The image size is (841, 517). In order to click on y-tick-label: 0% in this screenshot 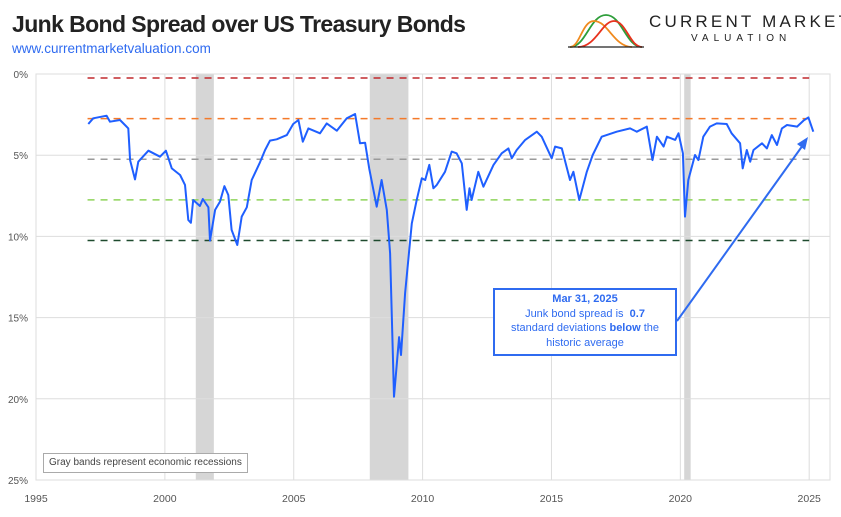, I will do `click(21, 75)`.